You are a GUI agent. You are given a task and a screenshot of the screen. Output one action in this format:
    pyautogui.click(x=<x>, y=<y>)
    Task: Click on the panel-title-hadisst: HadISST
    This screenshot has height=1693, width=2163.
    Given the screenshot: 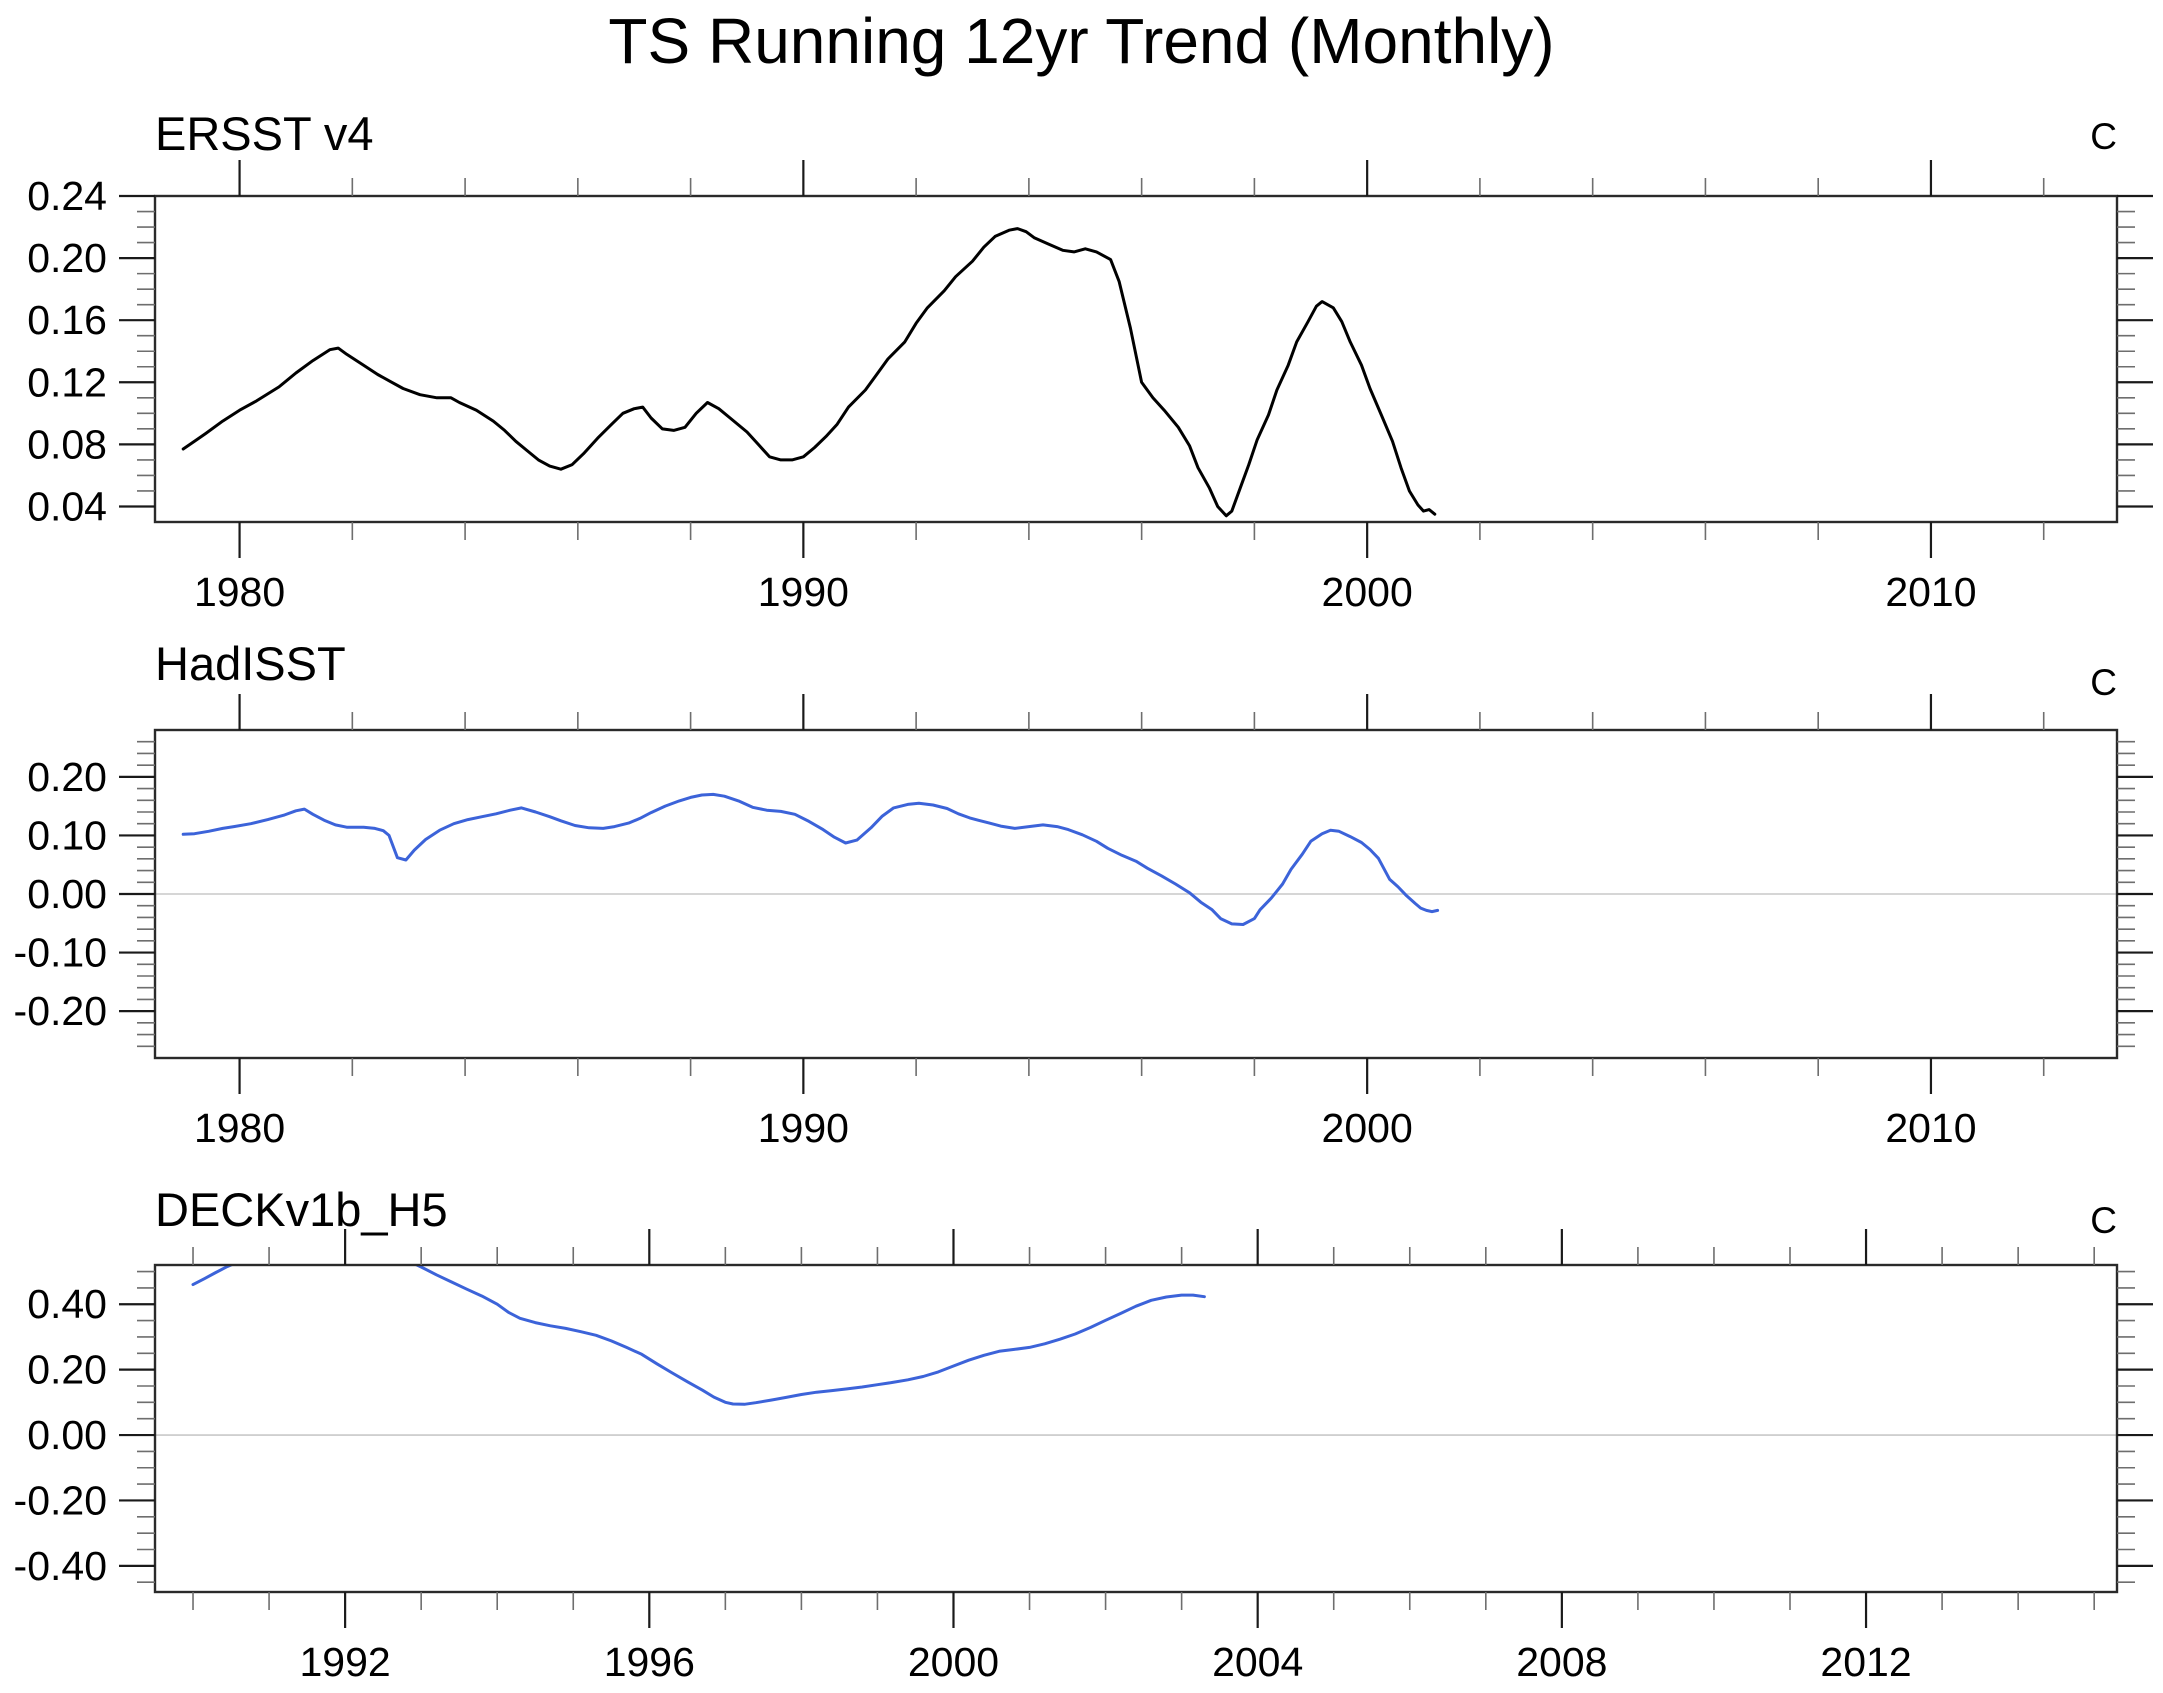 What is the action you would take?
    pyautogui.click(x=250, y=663)
    